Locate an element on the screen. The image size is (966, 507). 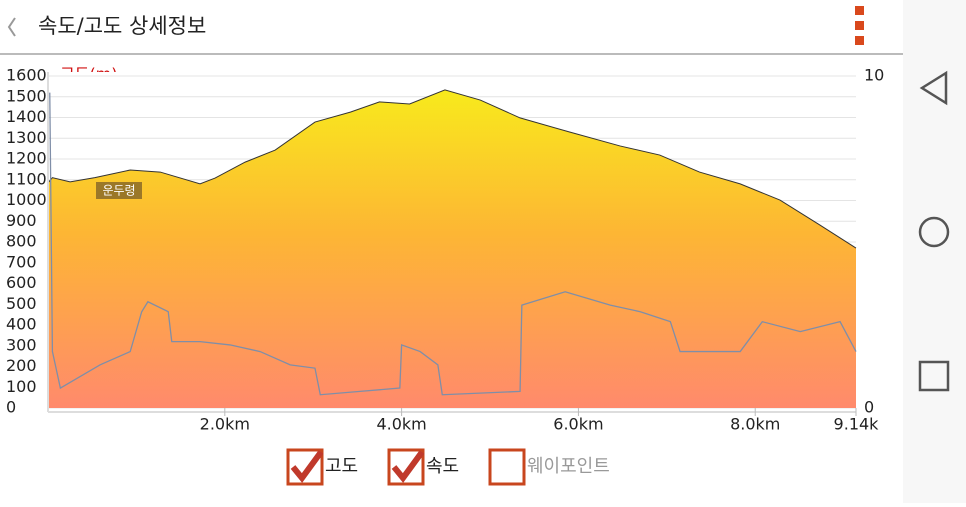
header-title: 속도/고도 상세정보 is located at coordinates (122, 26).